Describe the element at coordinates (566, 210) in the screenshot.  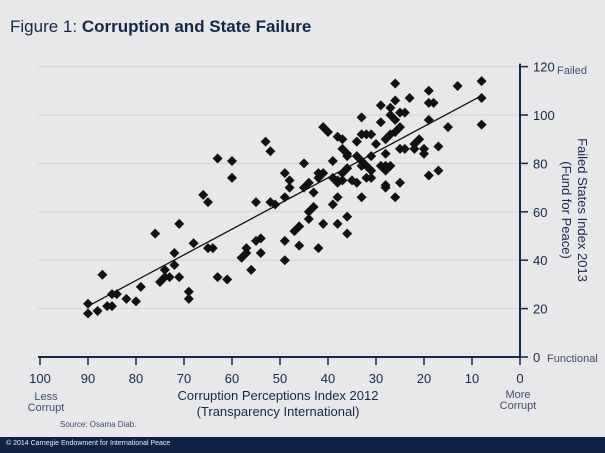
I see `y-axis-title-2: (Fund for Peace)` at that location.